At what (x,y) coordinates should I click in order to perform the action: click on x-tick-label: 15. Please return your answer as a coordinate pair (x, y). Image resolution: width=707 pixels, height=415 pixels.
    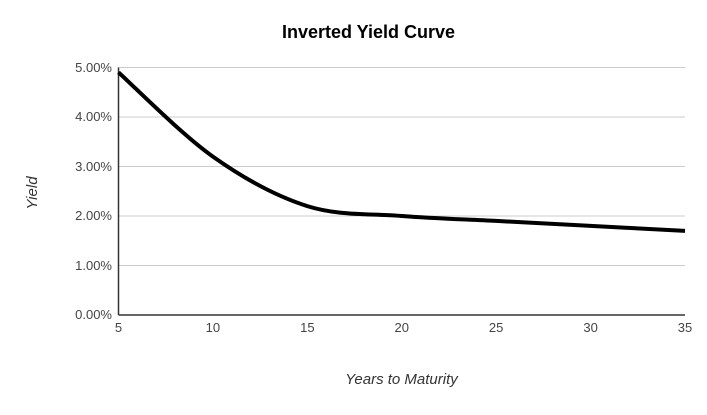
    Looking at the image, I should click on (307, 327).